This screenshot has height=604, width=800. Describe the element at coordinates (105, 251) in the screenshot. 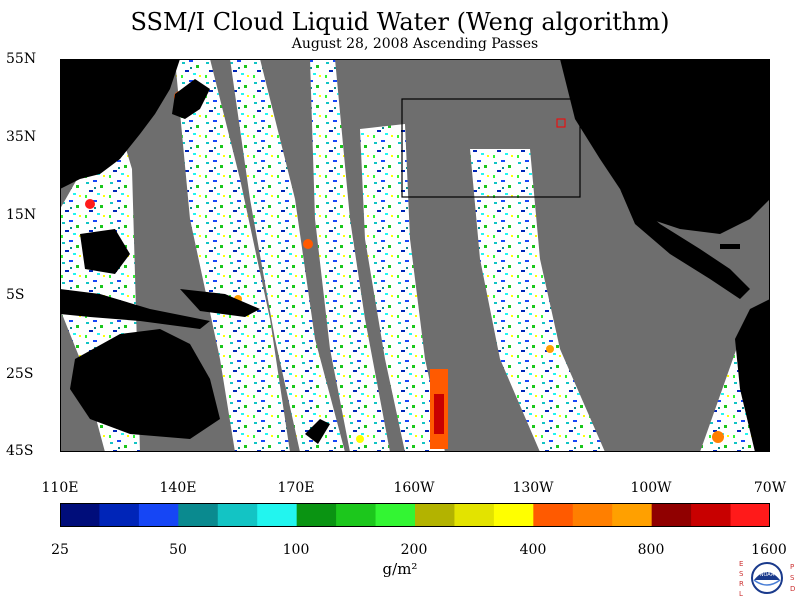

I see `land-borneo` at that location.